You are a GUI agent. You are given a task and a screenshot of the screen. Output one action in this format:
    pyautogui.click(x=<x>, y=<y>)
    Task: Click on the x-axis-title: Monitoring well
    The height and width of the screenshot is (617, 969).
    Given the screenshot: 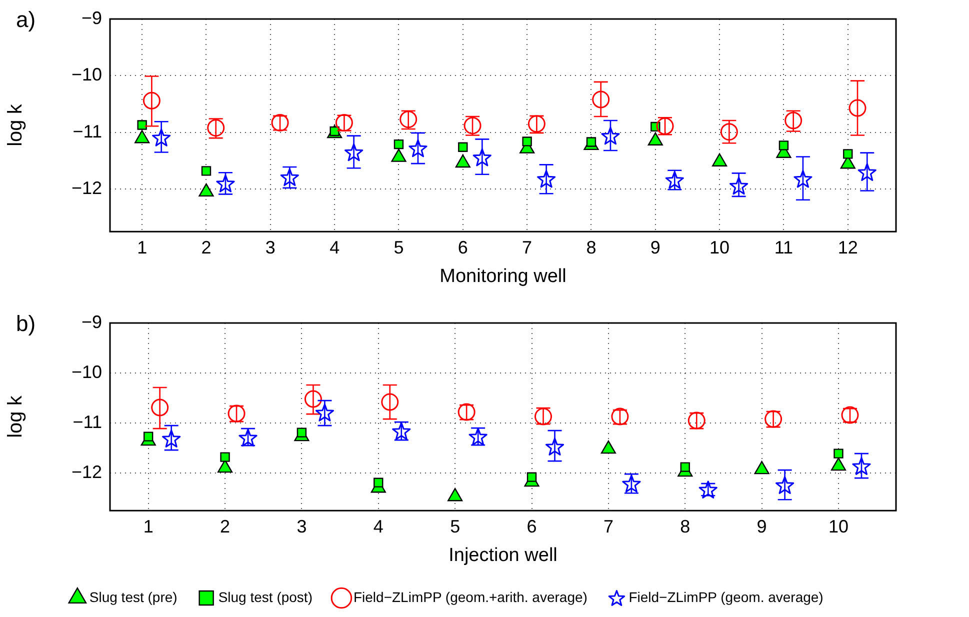 What is the action you would take?
    pyautogui.click(x=503, y=276)
    